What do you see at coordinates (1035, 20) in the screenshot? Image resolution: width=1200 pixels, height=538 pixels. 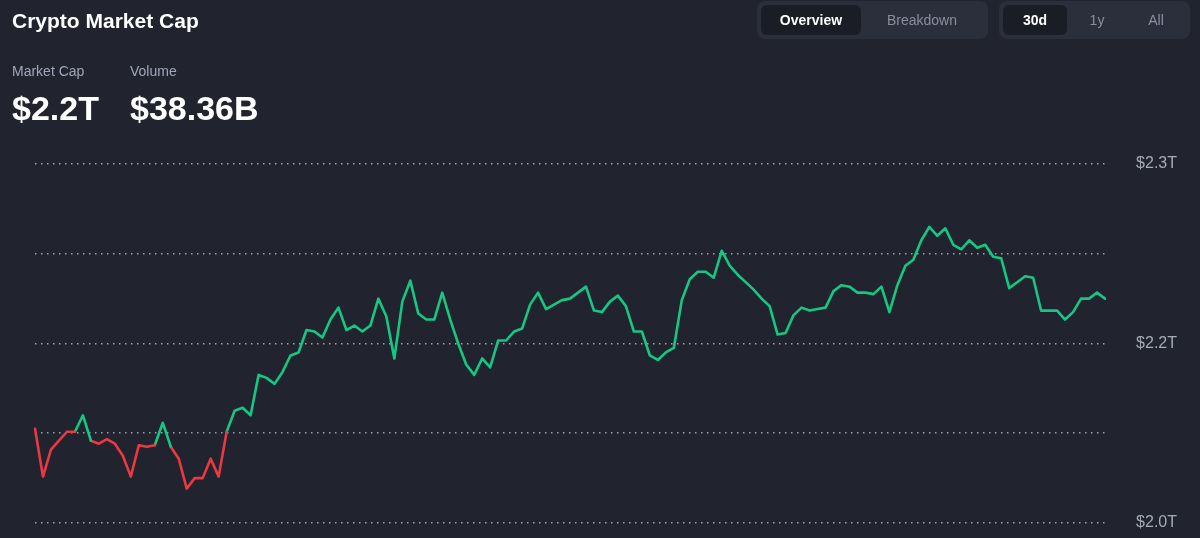 I see `selected-tab: 30d` at bounding box center [1035, 20].